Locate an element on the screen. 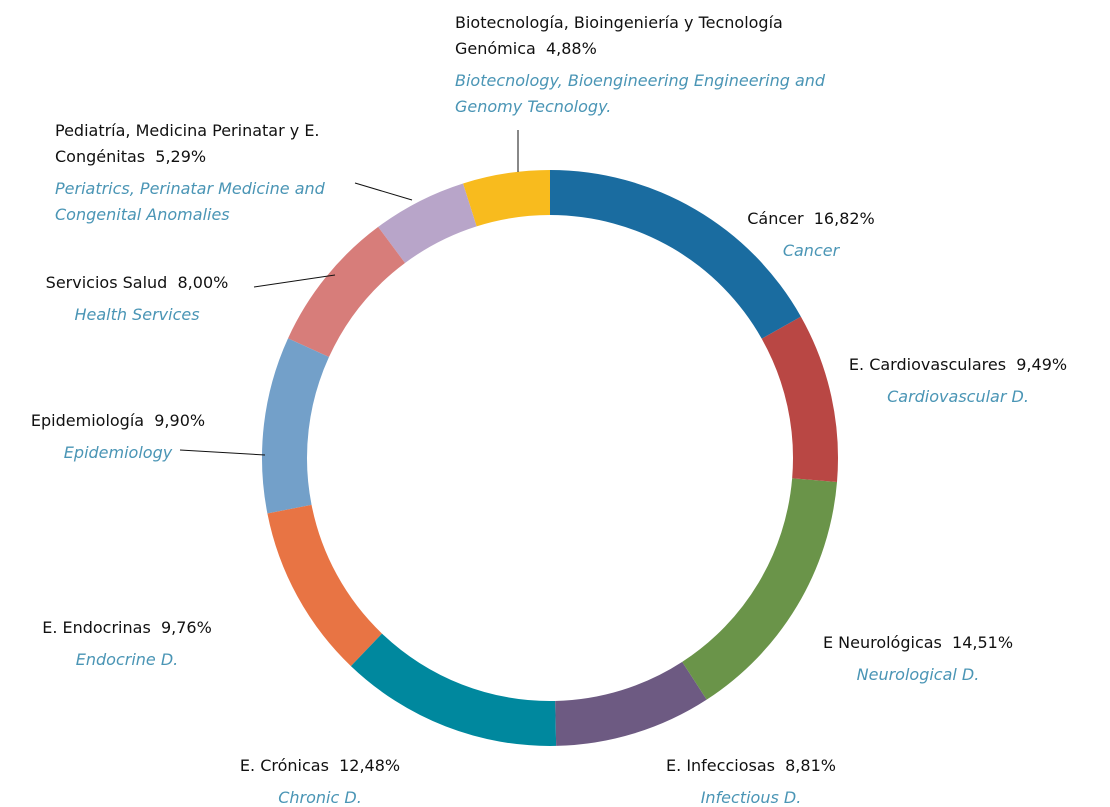 This screenshot has height=807, width=1110. category-name: E Neurológicas is located at coordinates (882, 642).